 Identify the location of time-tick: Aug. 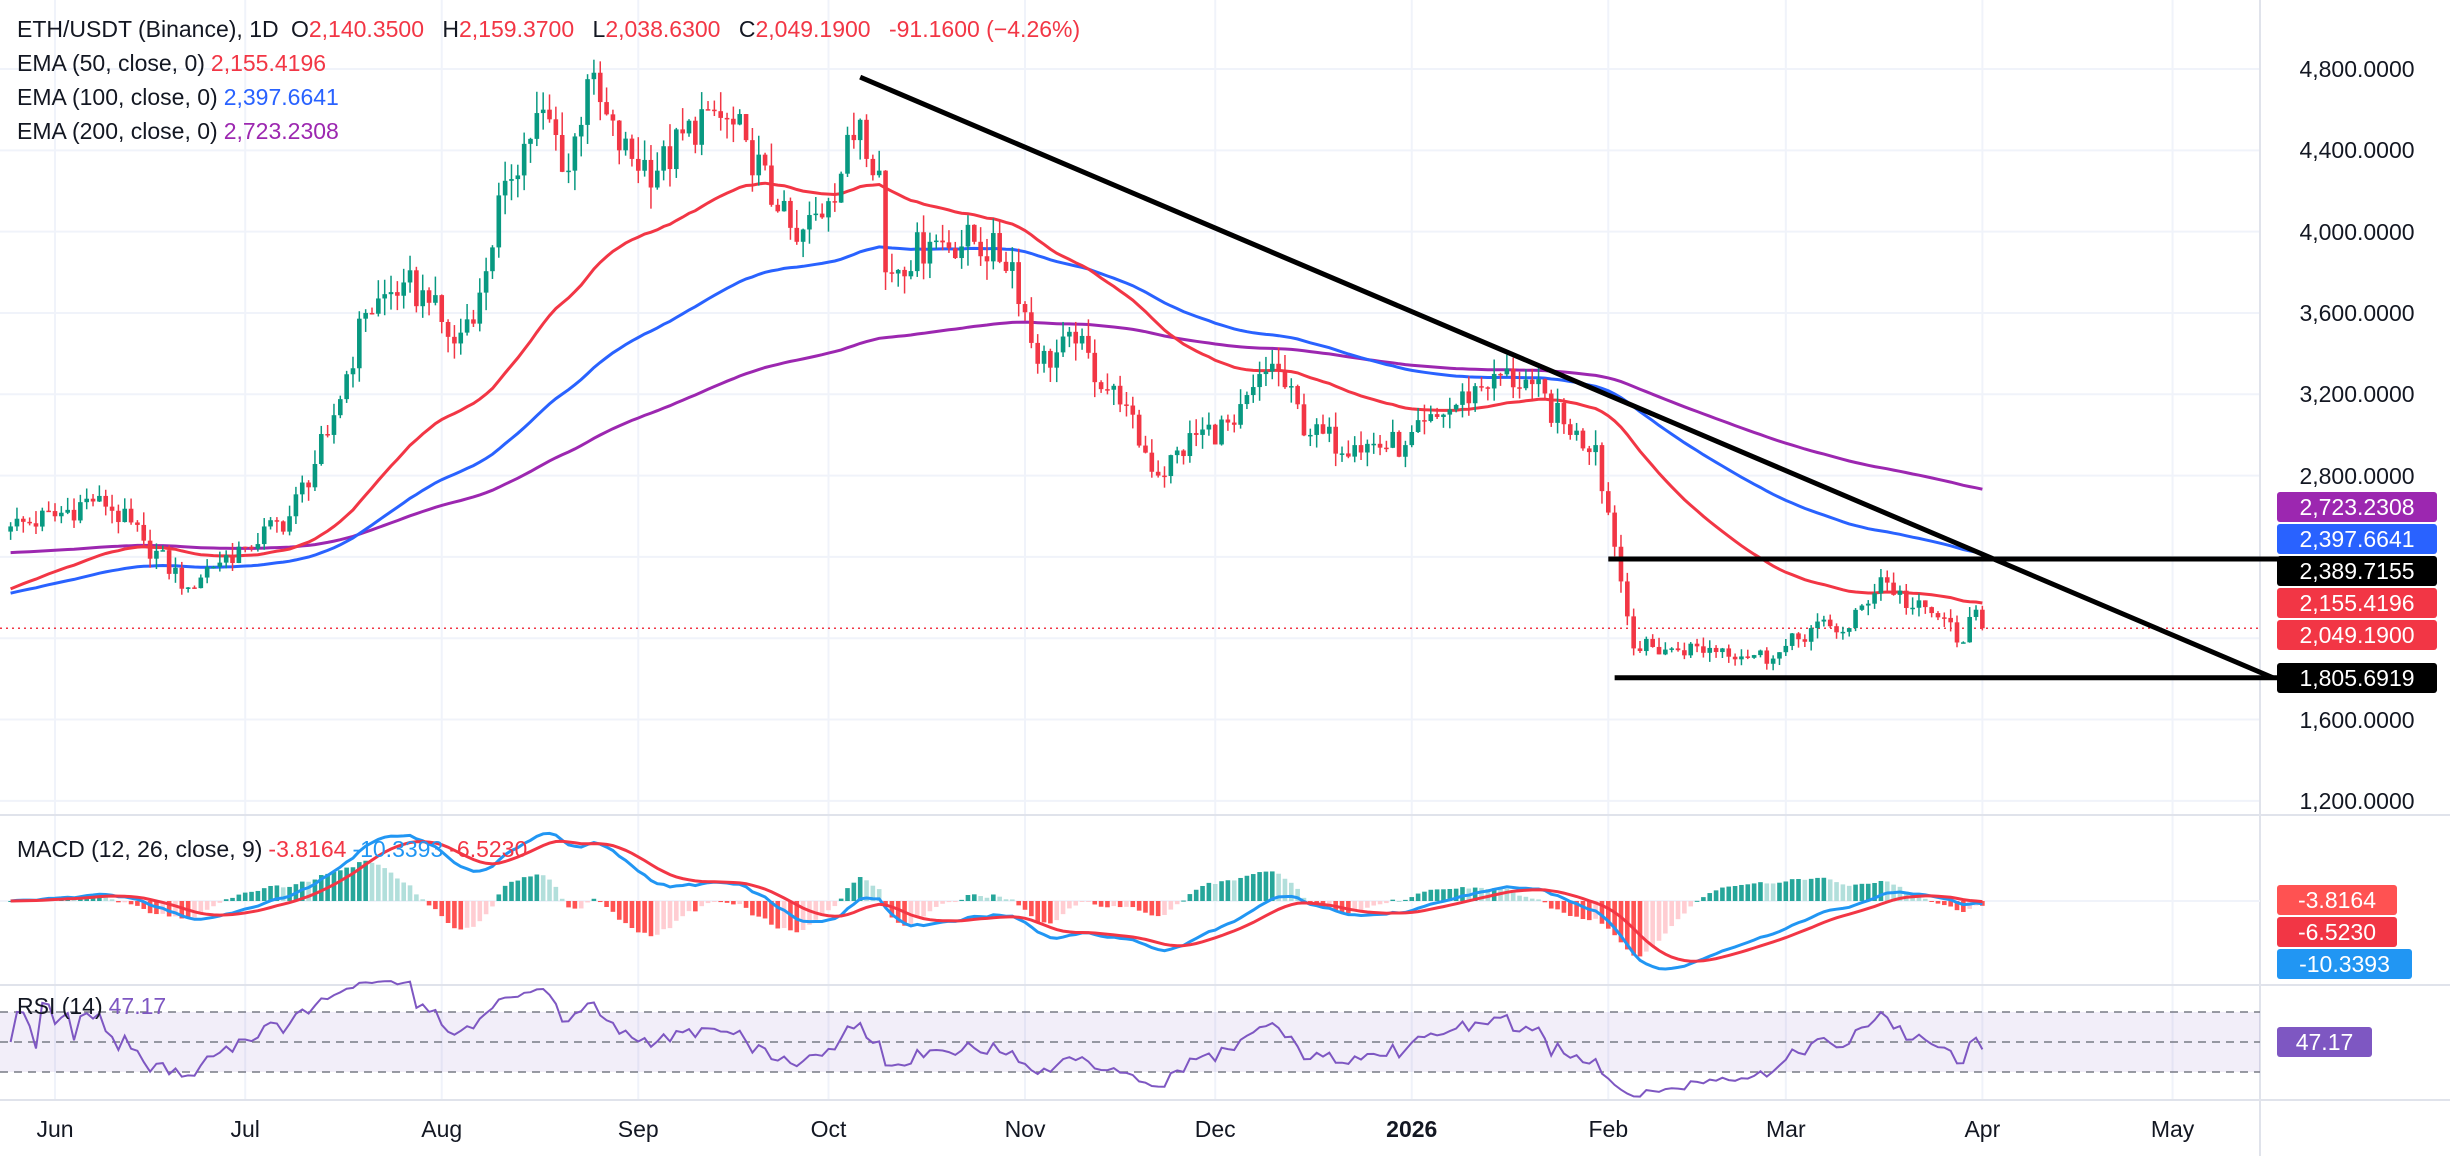
(442, 1129).